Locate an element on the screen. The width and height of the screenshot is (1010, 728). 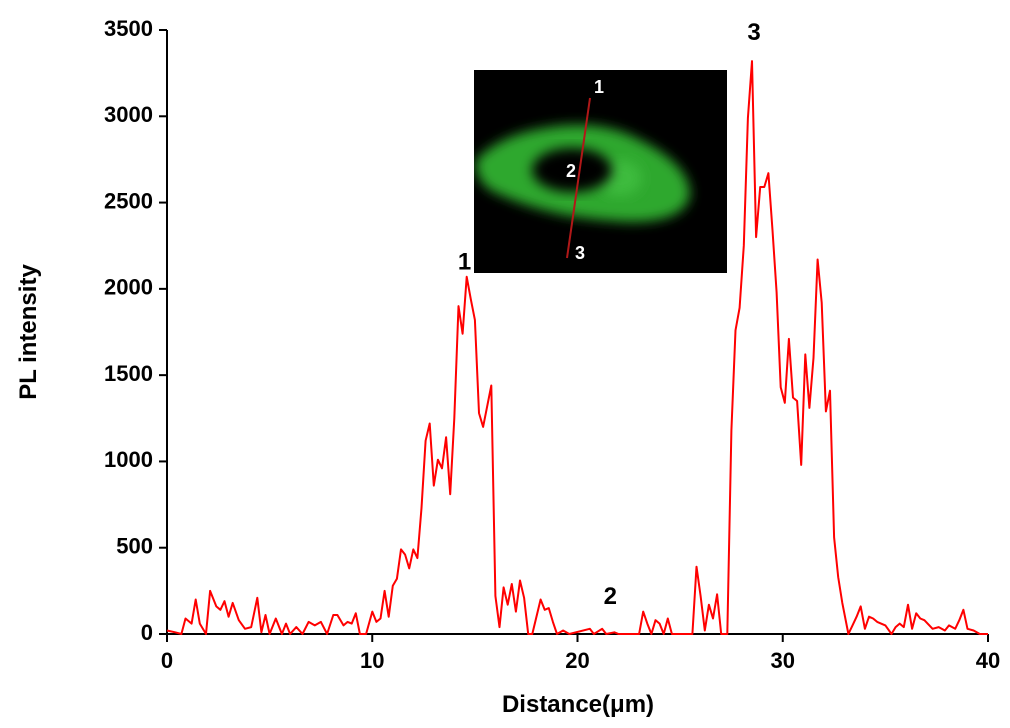
x-tick-label: 10 is located at coordinates (372, 660).